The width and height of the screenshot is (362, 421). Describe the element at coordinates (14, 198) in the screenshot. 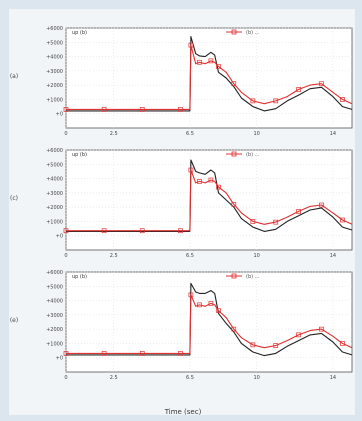

I see `y-axis-label: (c)` at that location.